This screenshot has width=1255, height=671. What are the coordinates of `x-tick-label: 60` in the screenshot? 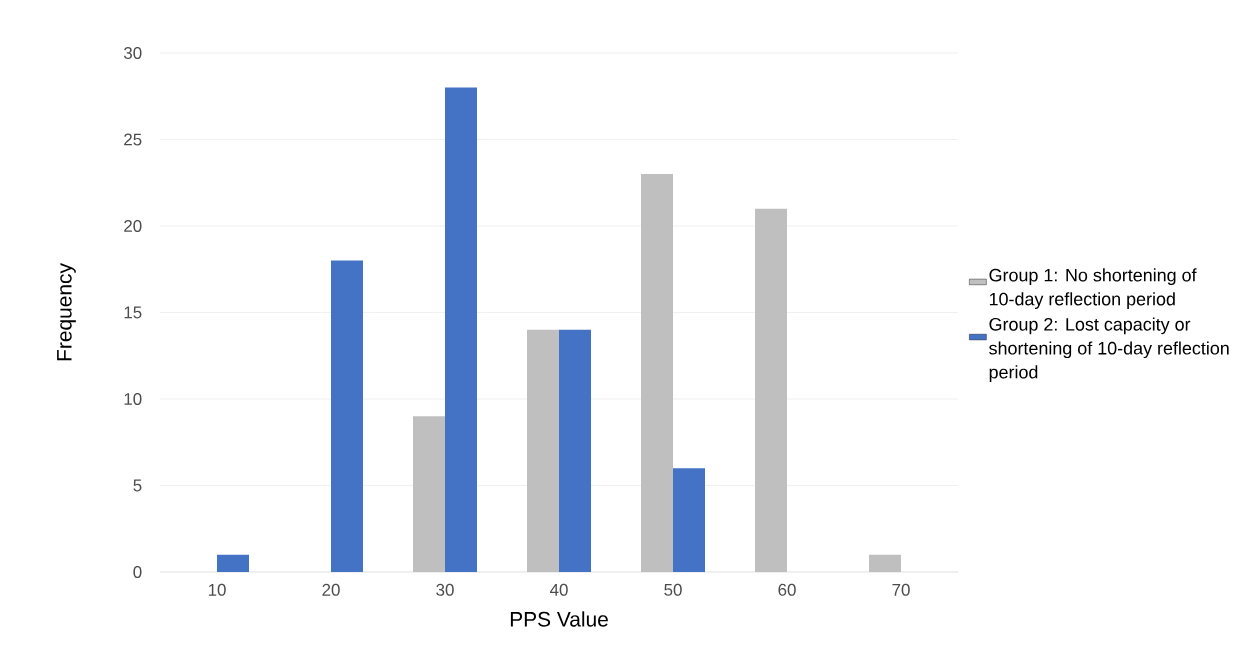 It's located at (787, 589).